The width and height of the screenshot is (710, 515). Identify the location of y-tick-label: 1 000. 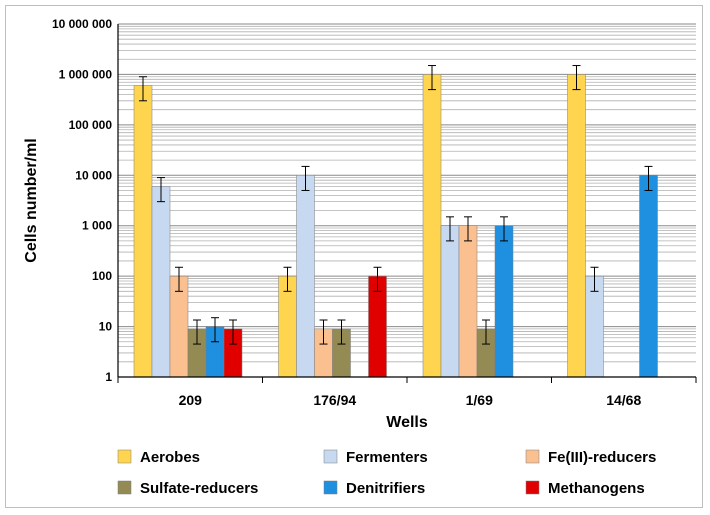
(97, 226).